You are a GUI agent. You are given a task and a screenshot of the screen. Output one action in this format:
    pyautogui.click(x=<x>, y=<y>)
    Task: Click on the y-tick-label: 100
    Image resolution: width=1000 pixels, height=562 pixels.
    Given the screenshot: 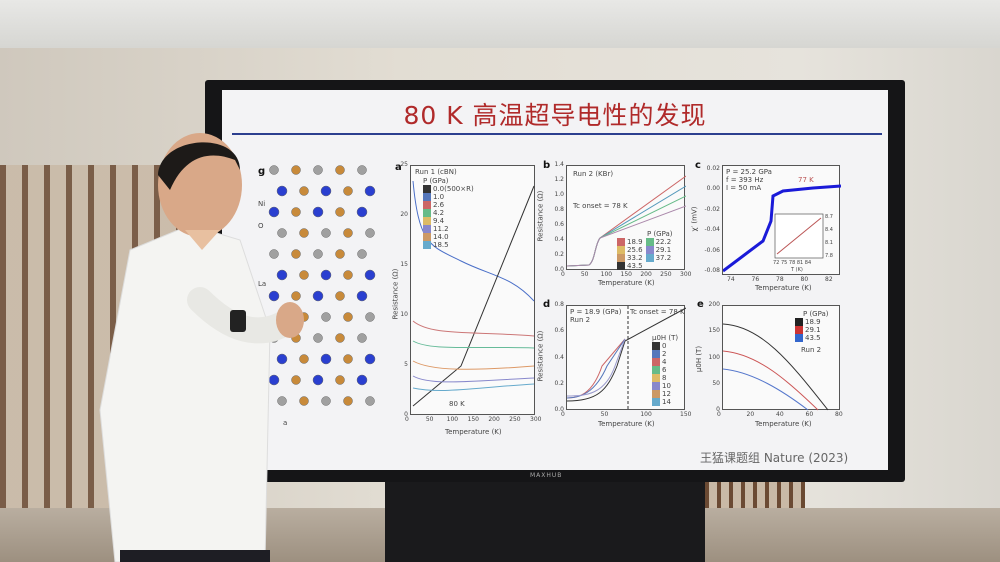 What is the action you would take?
    pyautogui.click(x=714, y=357)
    